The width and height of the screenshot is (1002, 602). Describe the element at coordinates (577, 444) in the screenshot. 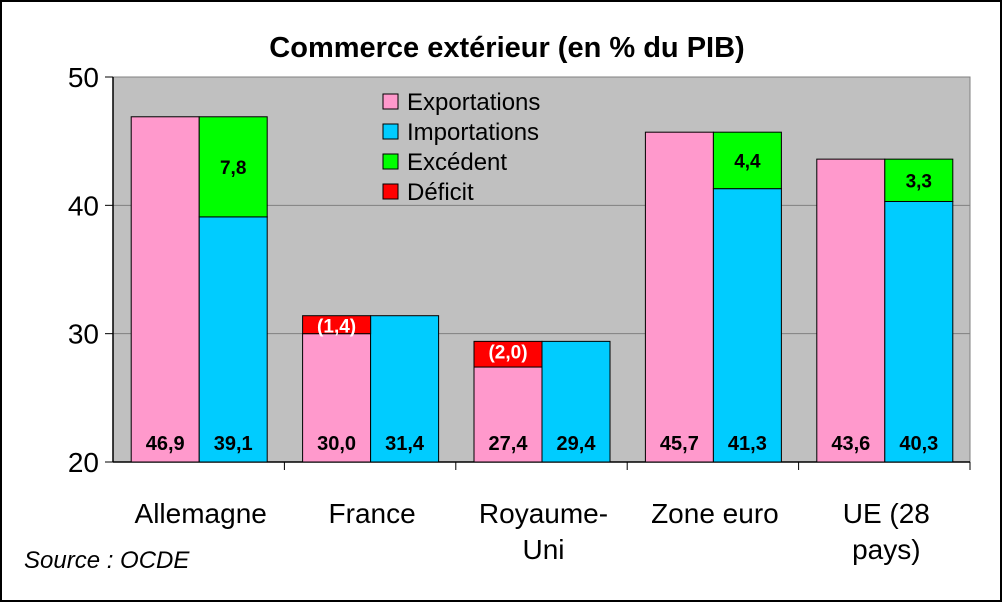

I see `importations-data-label: 29,4` at that location.